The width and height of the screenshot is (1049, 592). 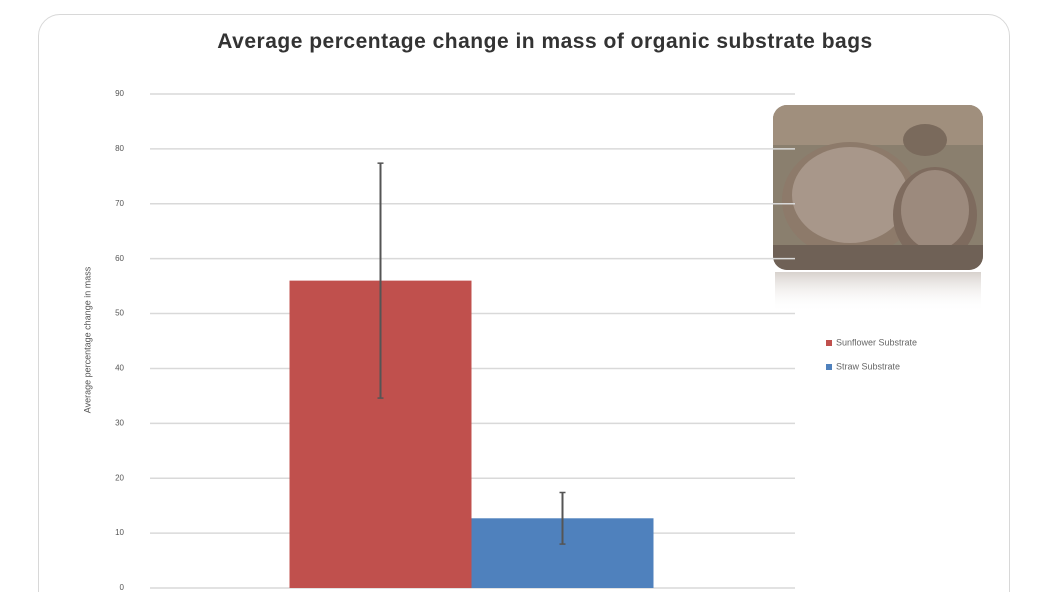 What do you see at coordinates (87, 339) in the screenshot?
I see `y-axis-title: Average percentage change in mass` at bounding box center [87, 339].